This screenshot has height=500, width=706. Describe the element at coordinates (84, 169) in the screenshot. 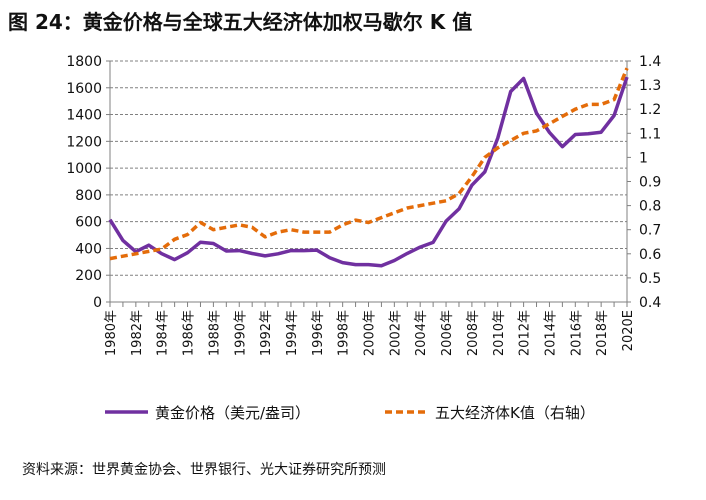

I see `y-tick-label: 1000` at that location.